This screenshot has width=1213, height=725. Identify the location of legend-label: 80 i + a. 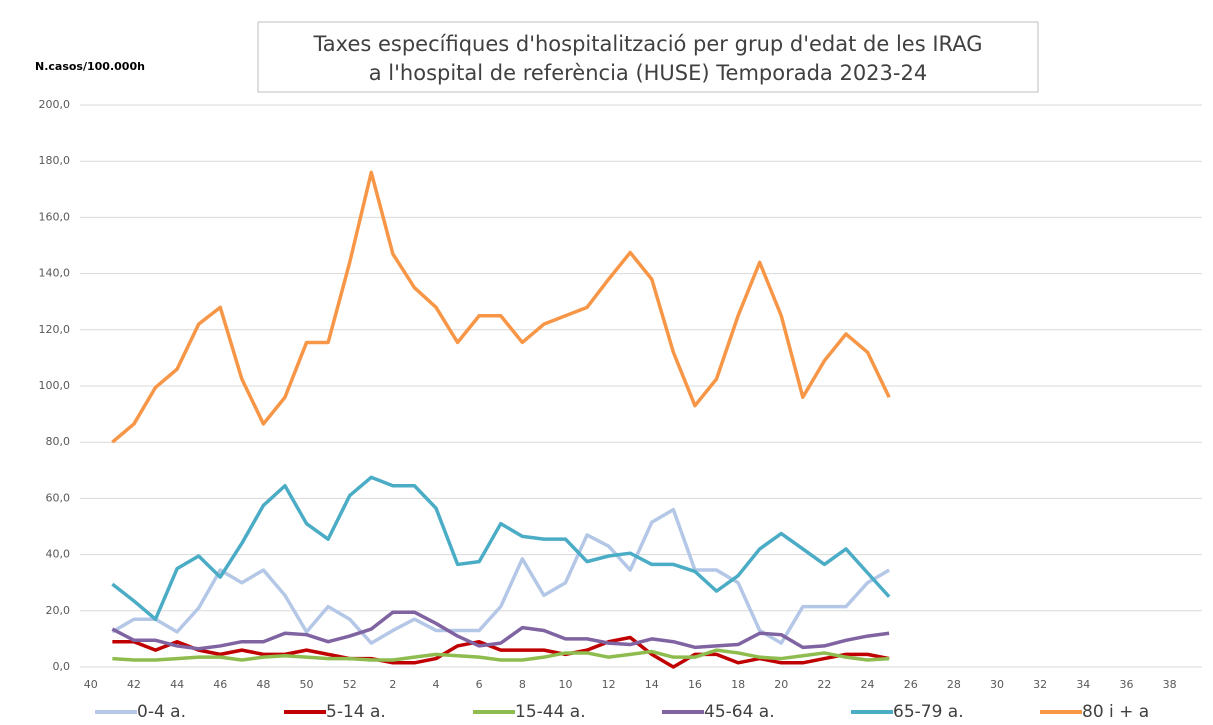
(1115, 712).